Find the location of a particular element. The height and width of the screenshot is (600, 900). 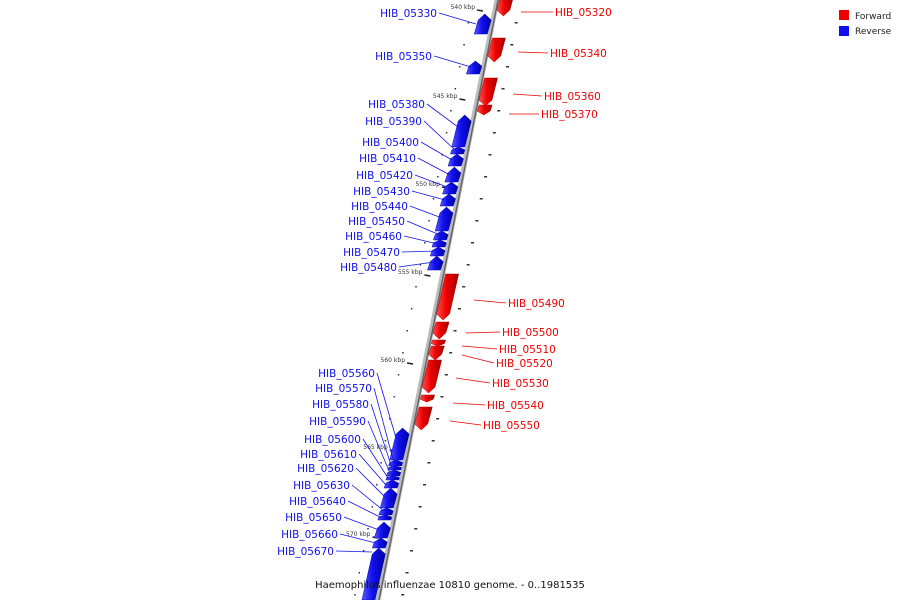

gene-label: HIB_05650 is located at coordinates (313, 518).